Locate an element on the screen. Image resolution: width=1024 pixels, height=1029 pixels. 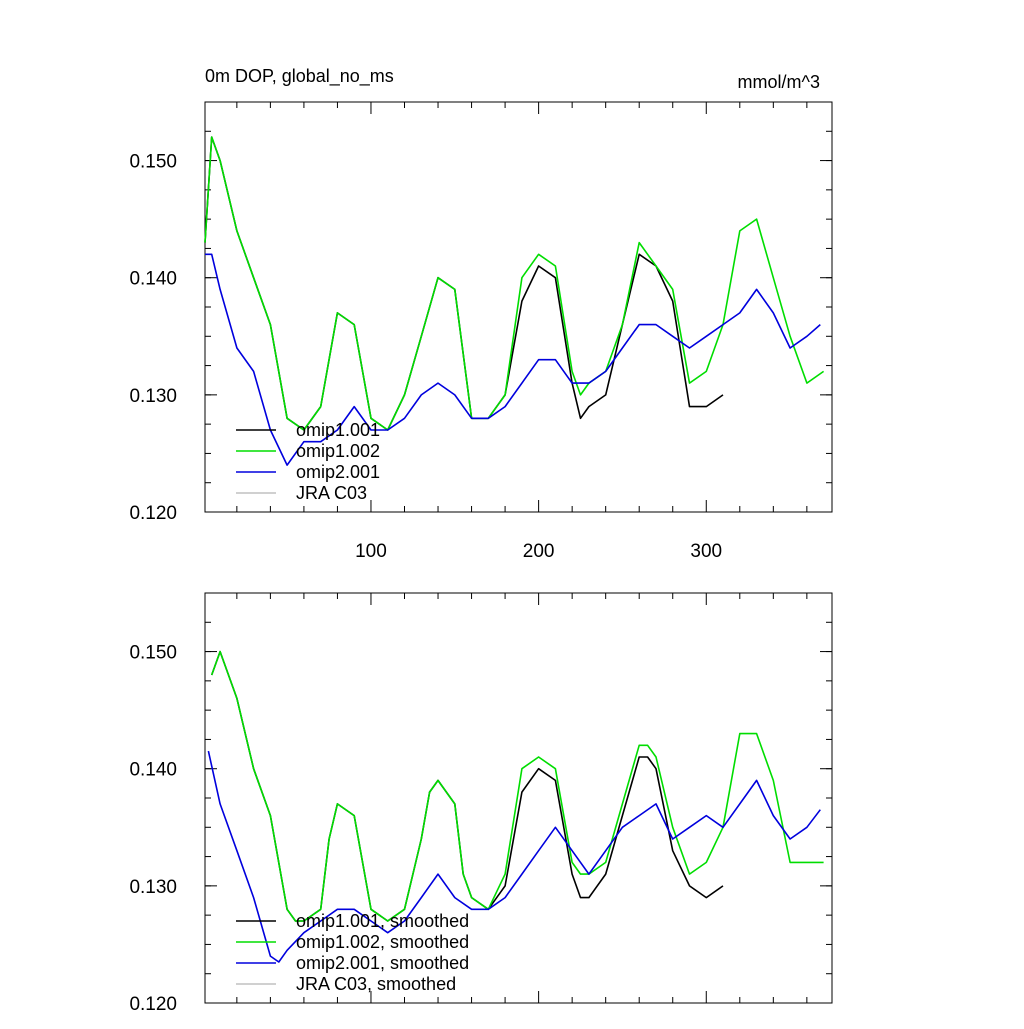
chart-title: 0m DOP, global_no_ms is located at coordinates (299, 76).